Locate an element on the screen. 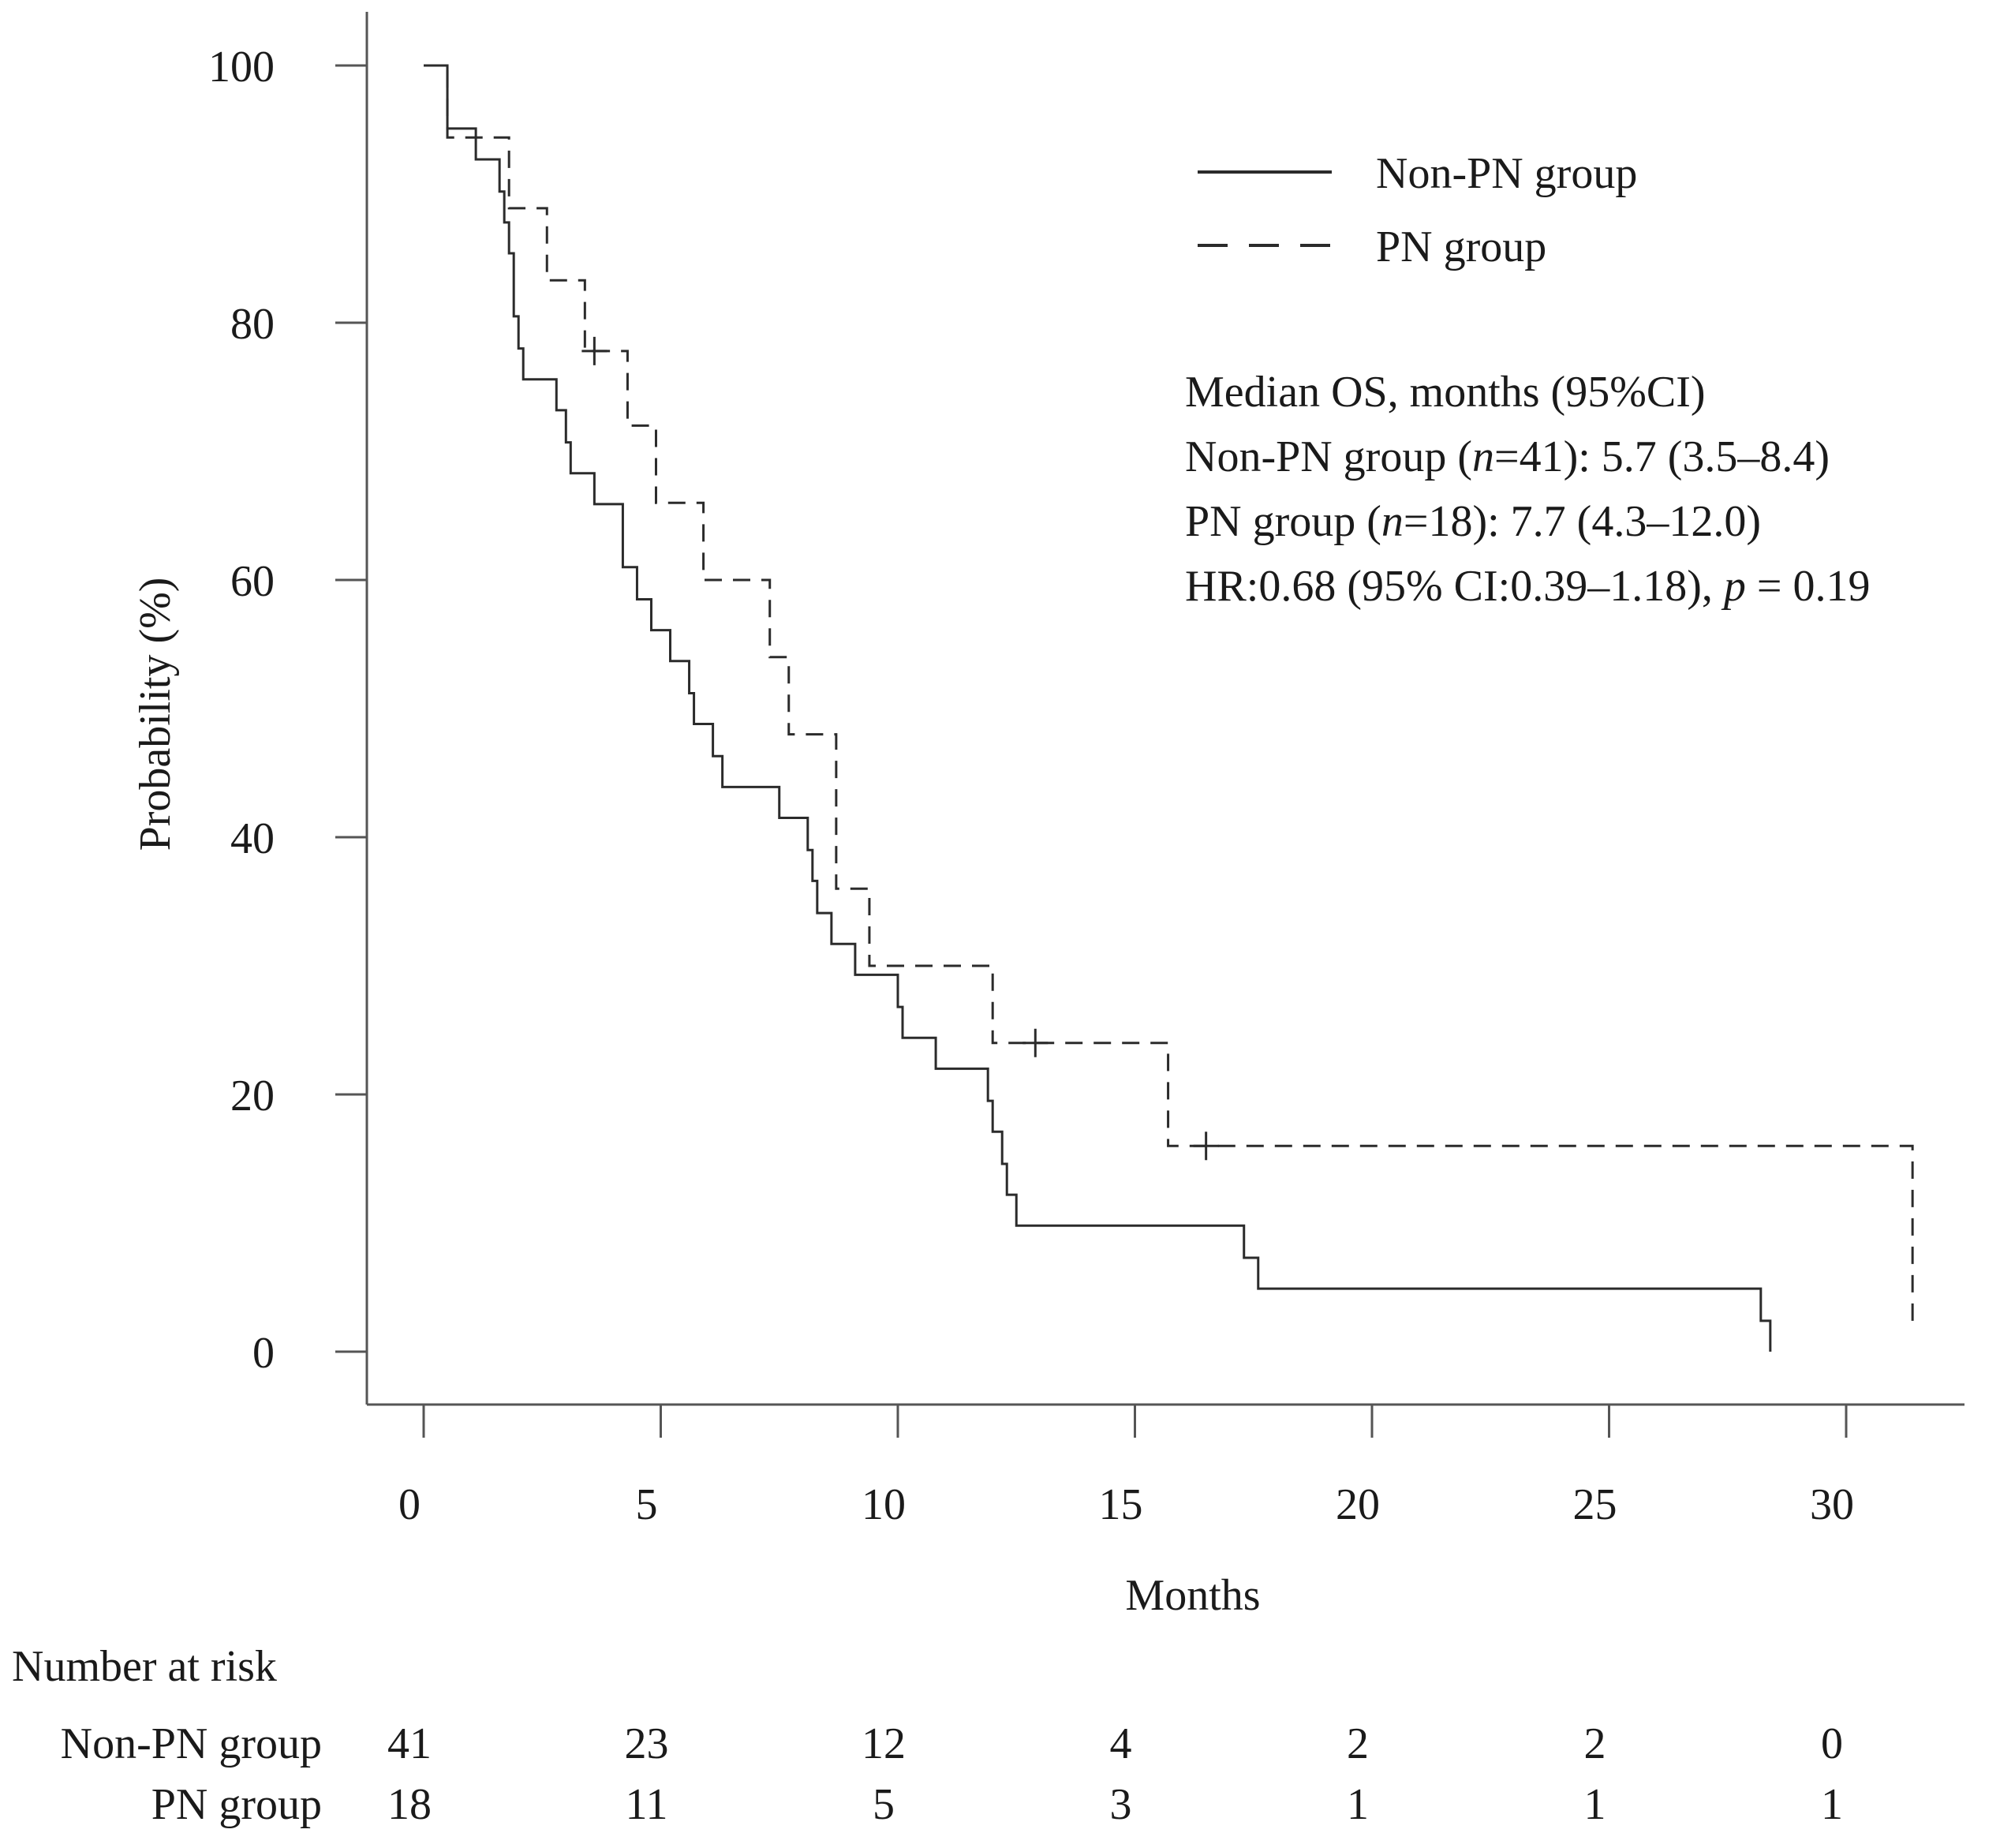 The height and width of the screenshot is (1848, 2000). y-tick-label: 60 is located at coordinates (253, 581).